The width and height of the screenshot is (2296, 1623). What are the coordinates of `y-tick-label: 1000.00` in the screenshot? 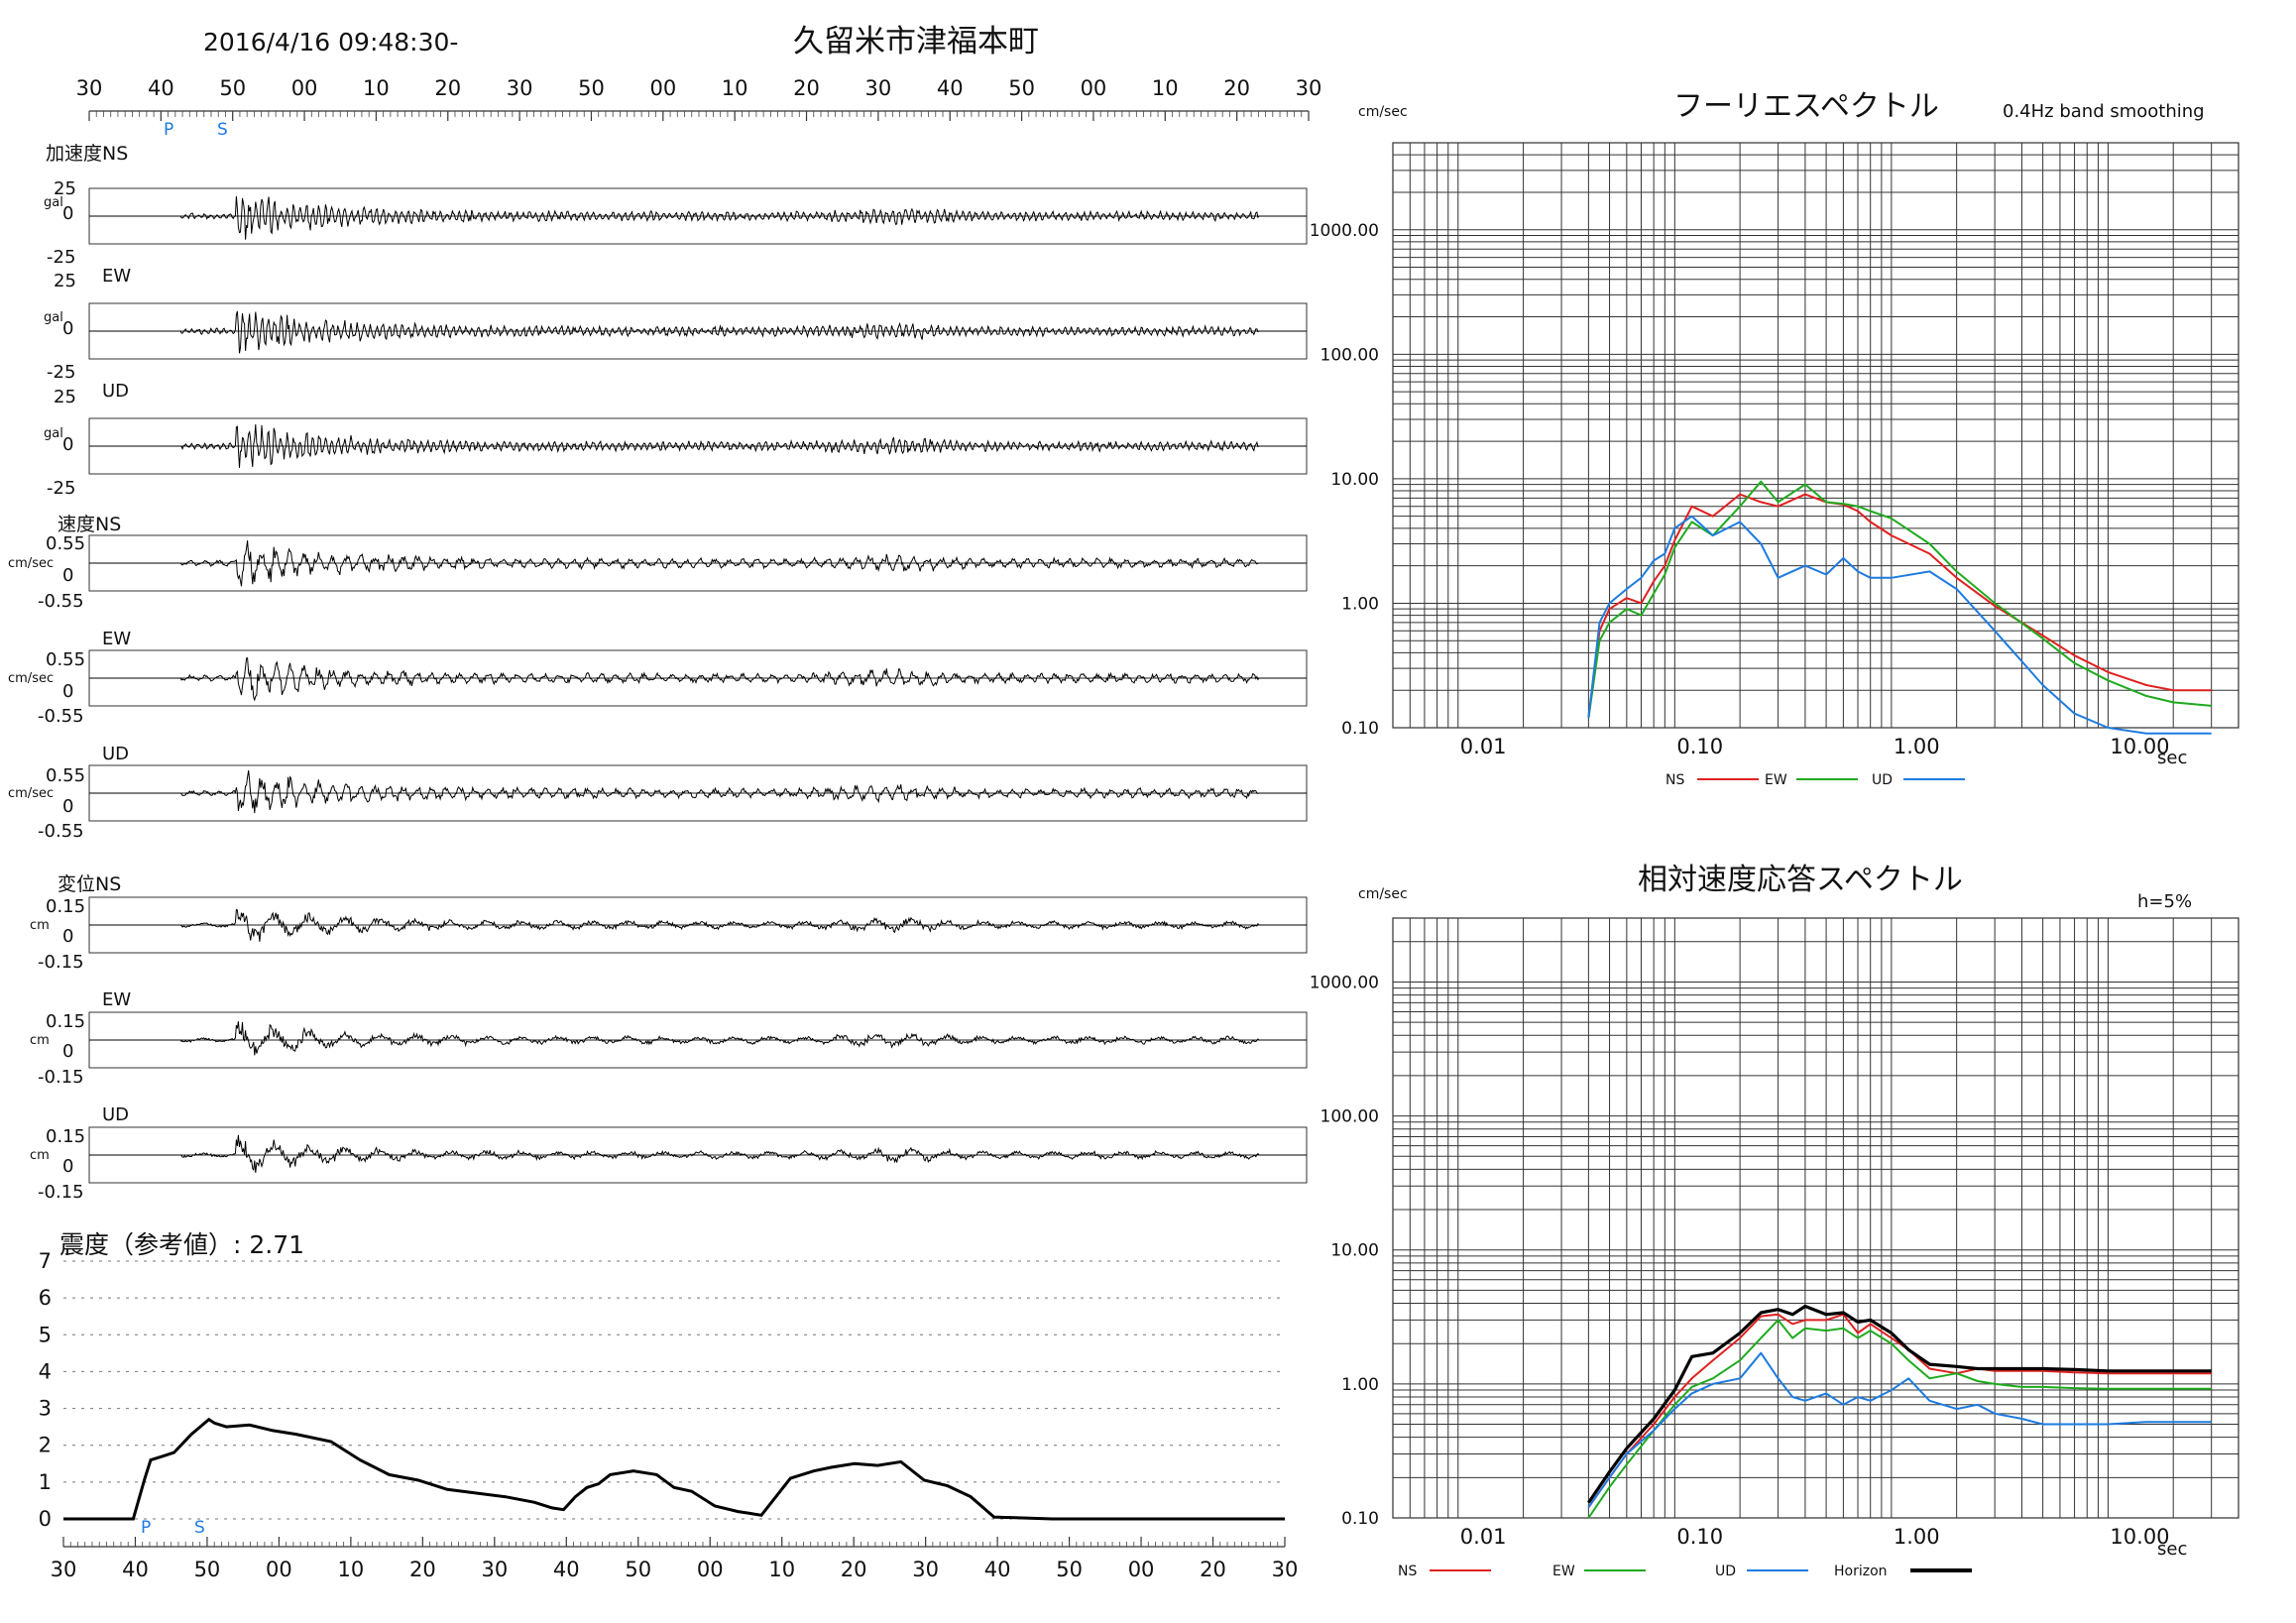 It's located at (1344, 982).